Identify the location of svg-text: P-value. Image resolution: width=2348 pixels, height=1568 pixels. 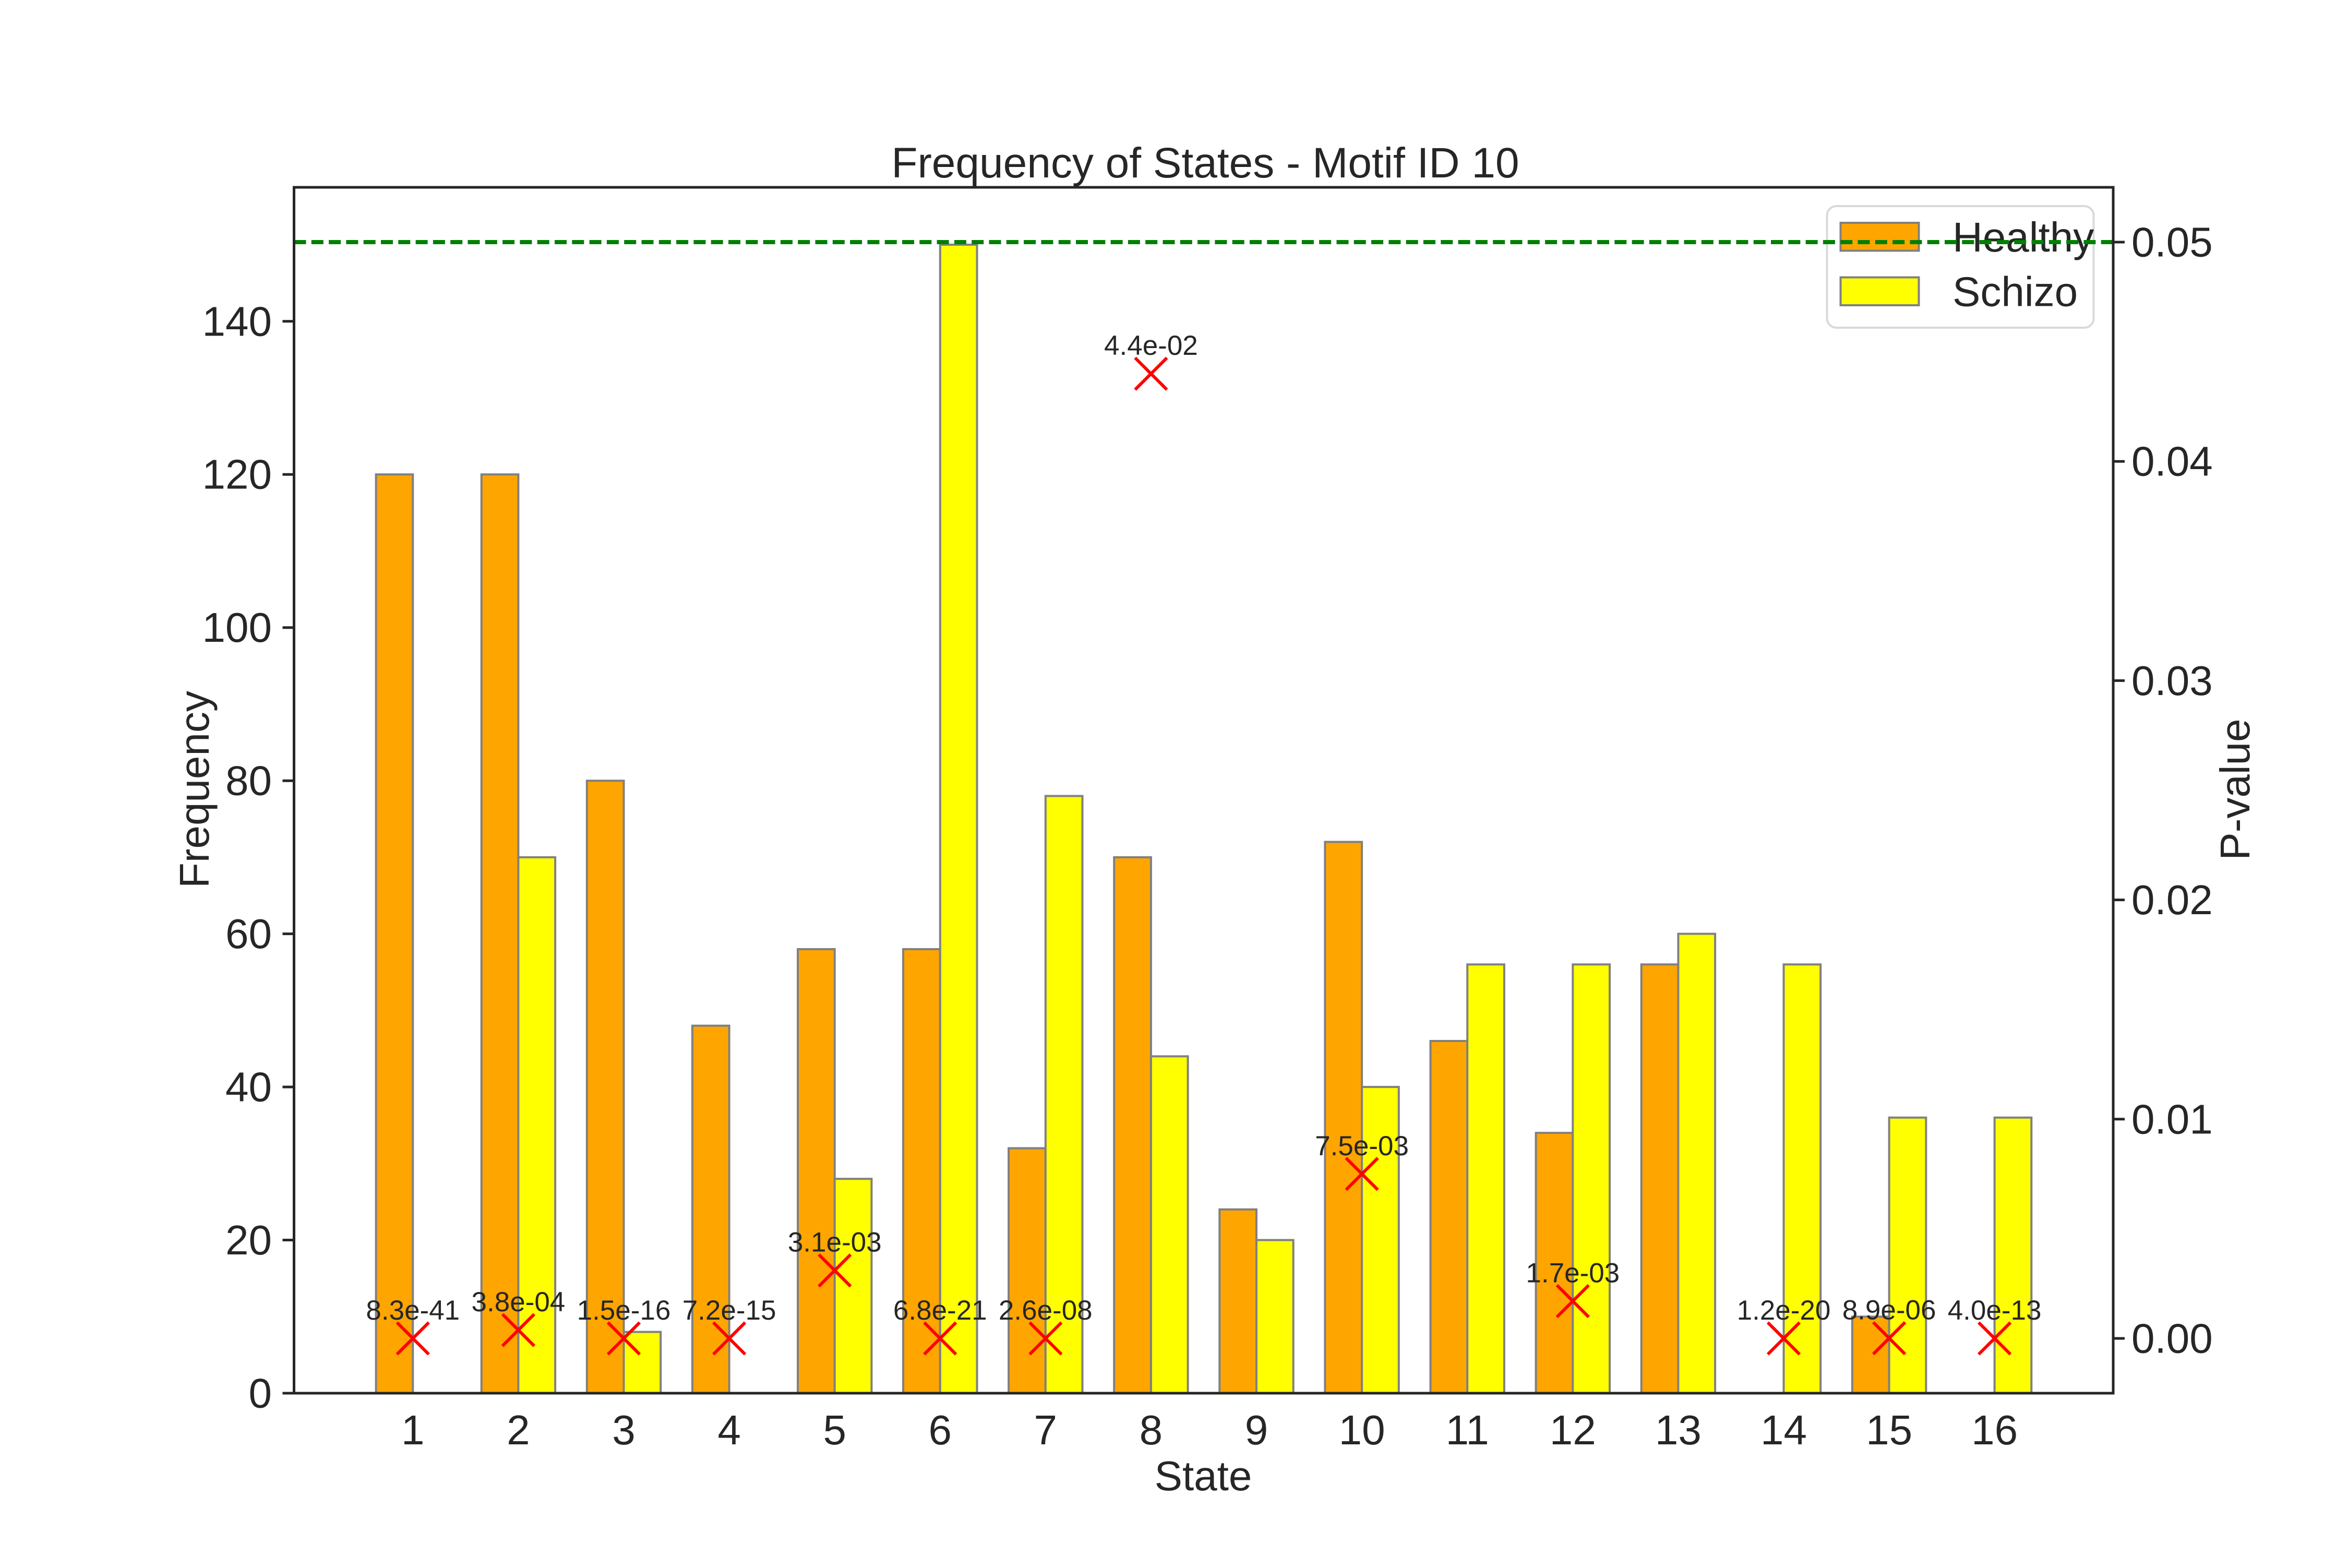
(2235, 789).